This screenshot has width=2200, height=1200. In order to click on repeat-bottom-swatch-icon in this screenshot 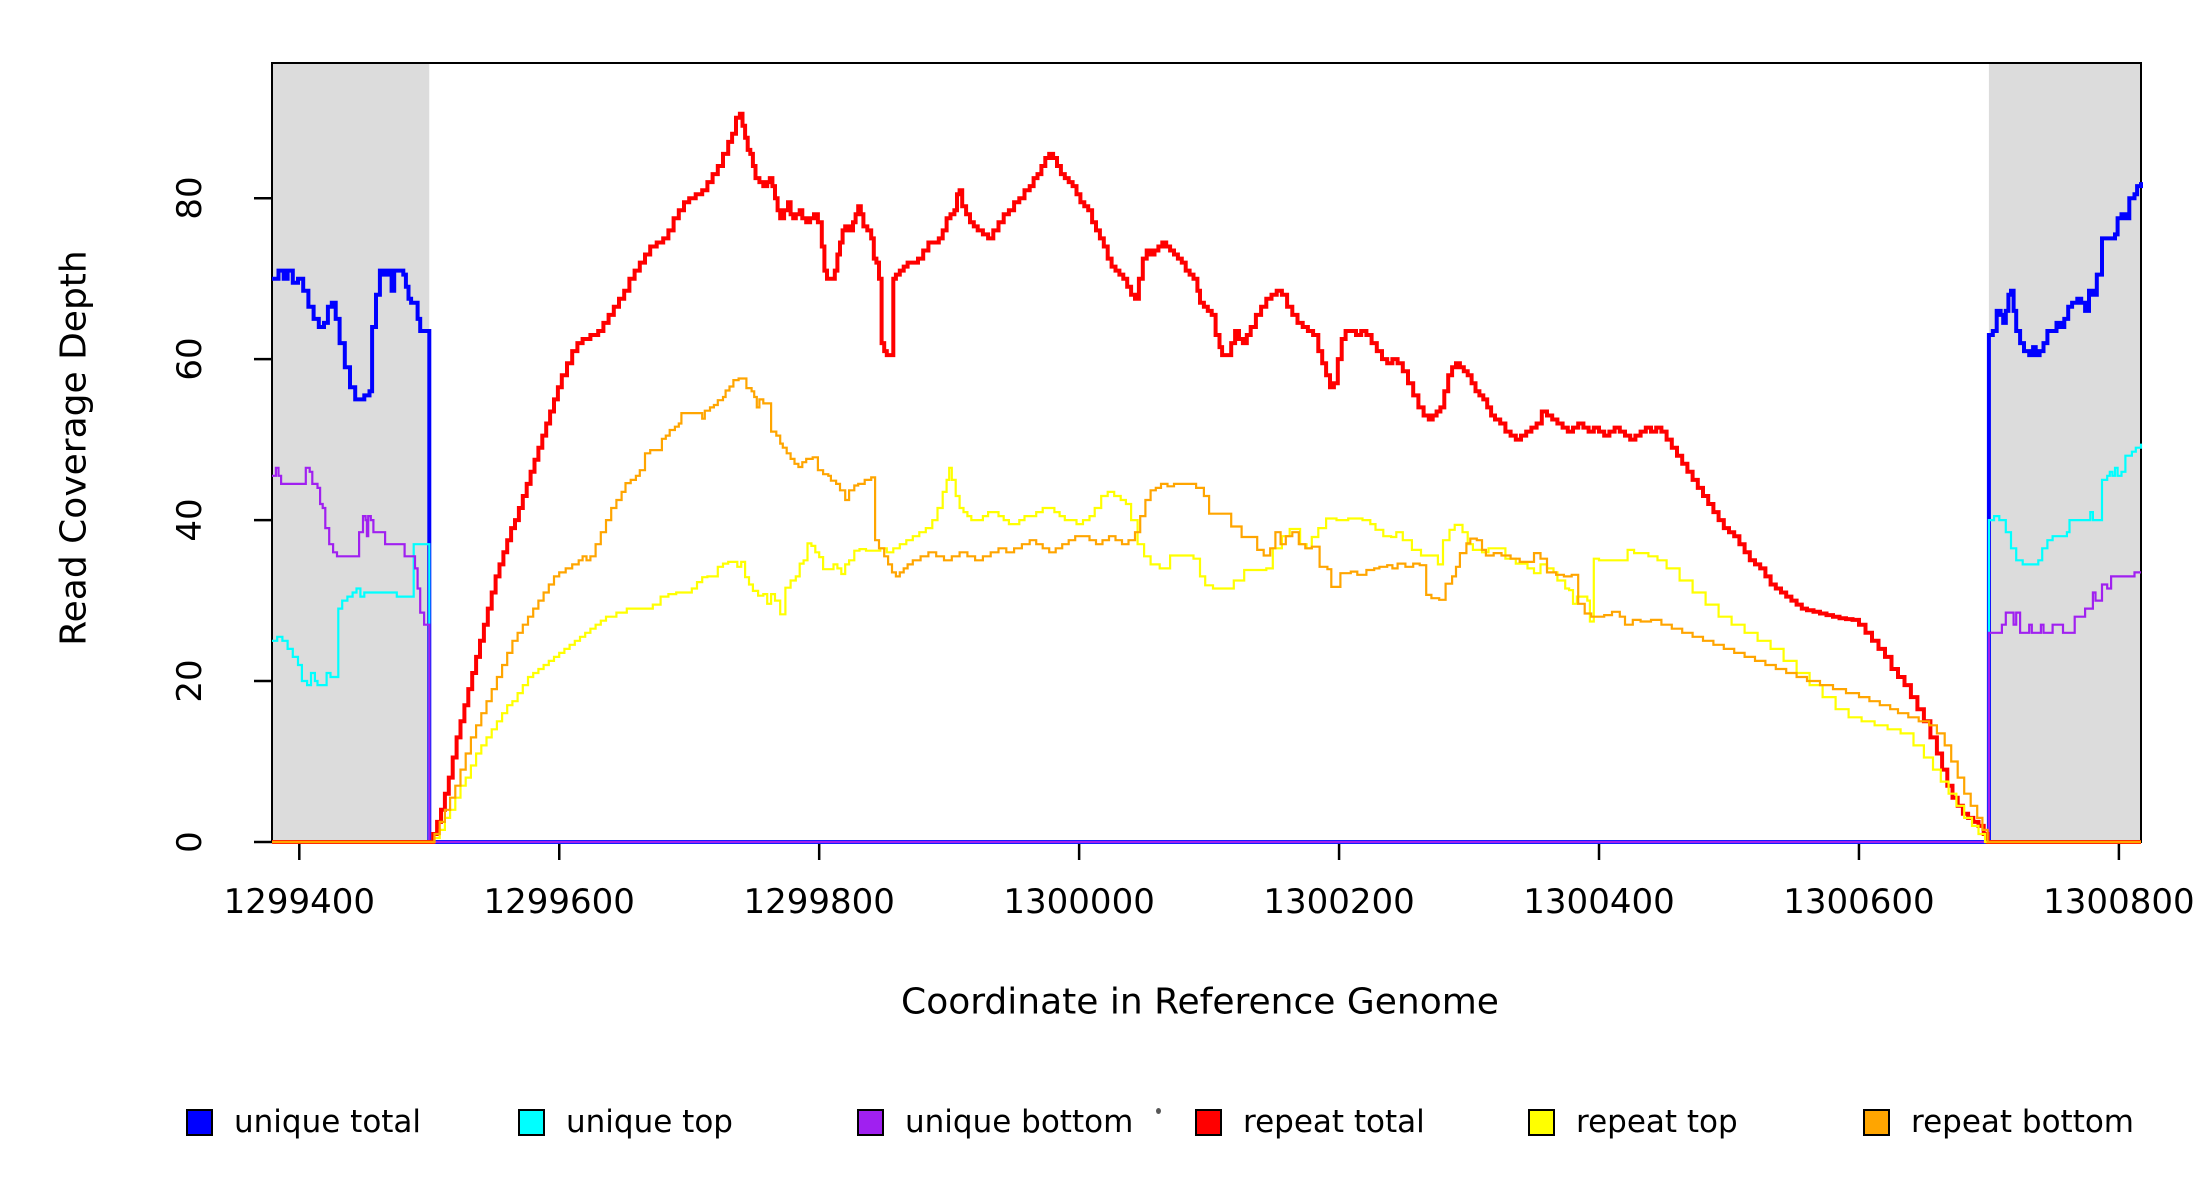, I will do `click(1876, 1122)`.